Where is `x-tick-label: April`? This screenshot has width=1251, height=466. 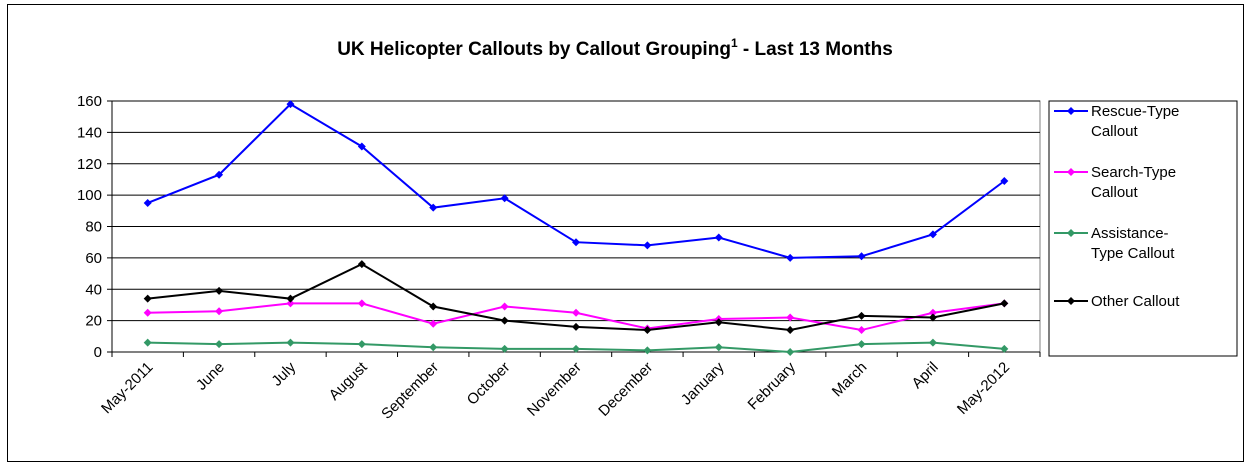 x-tick-label: April is located at coordinates (925, 375).